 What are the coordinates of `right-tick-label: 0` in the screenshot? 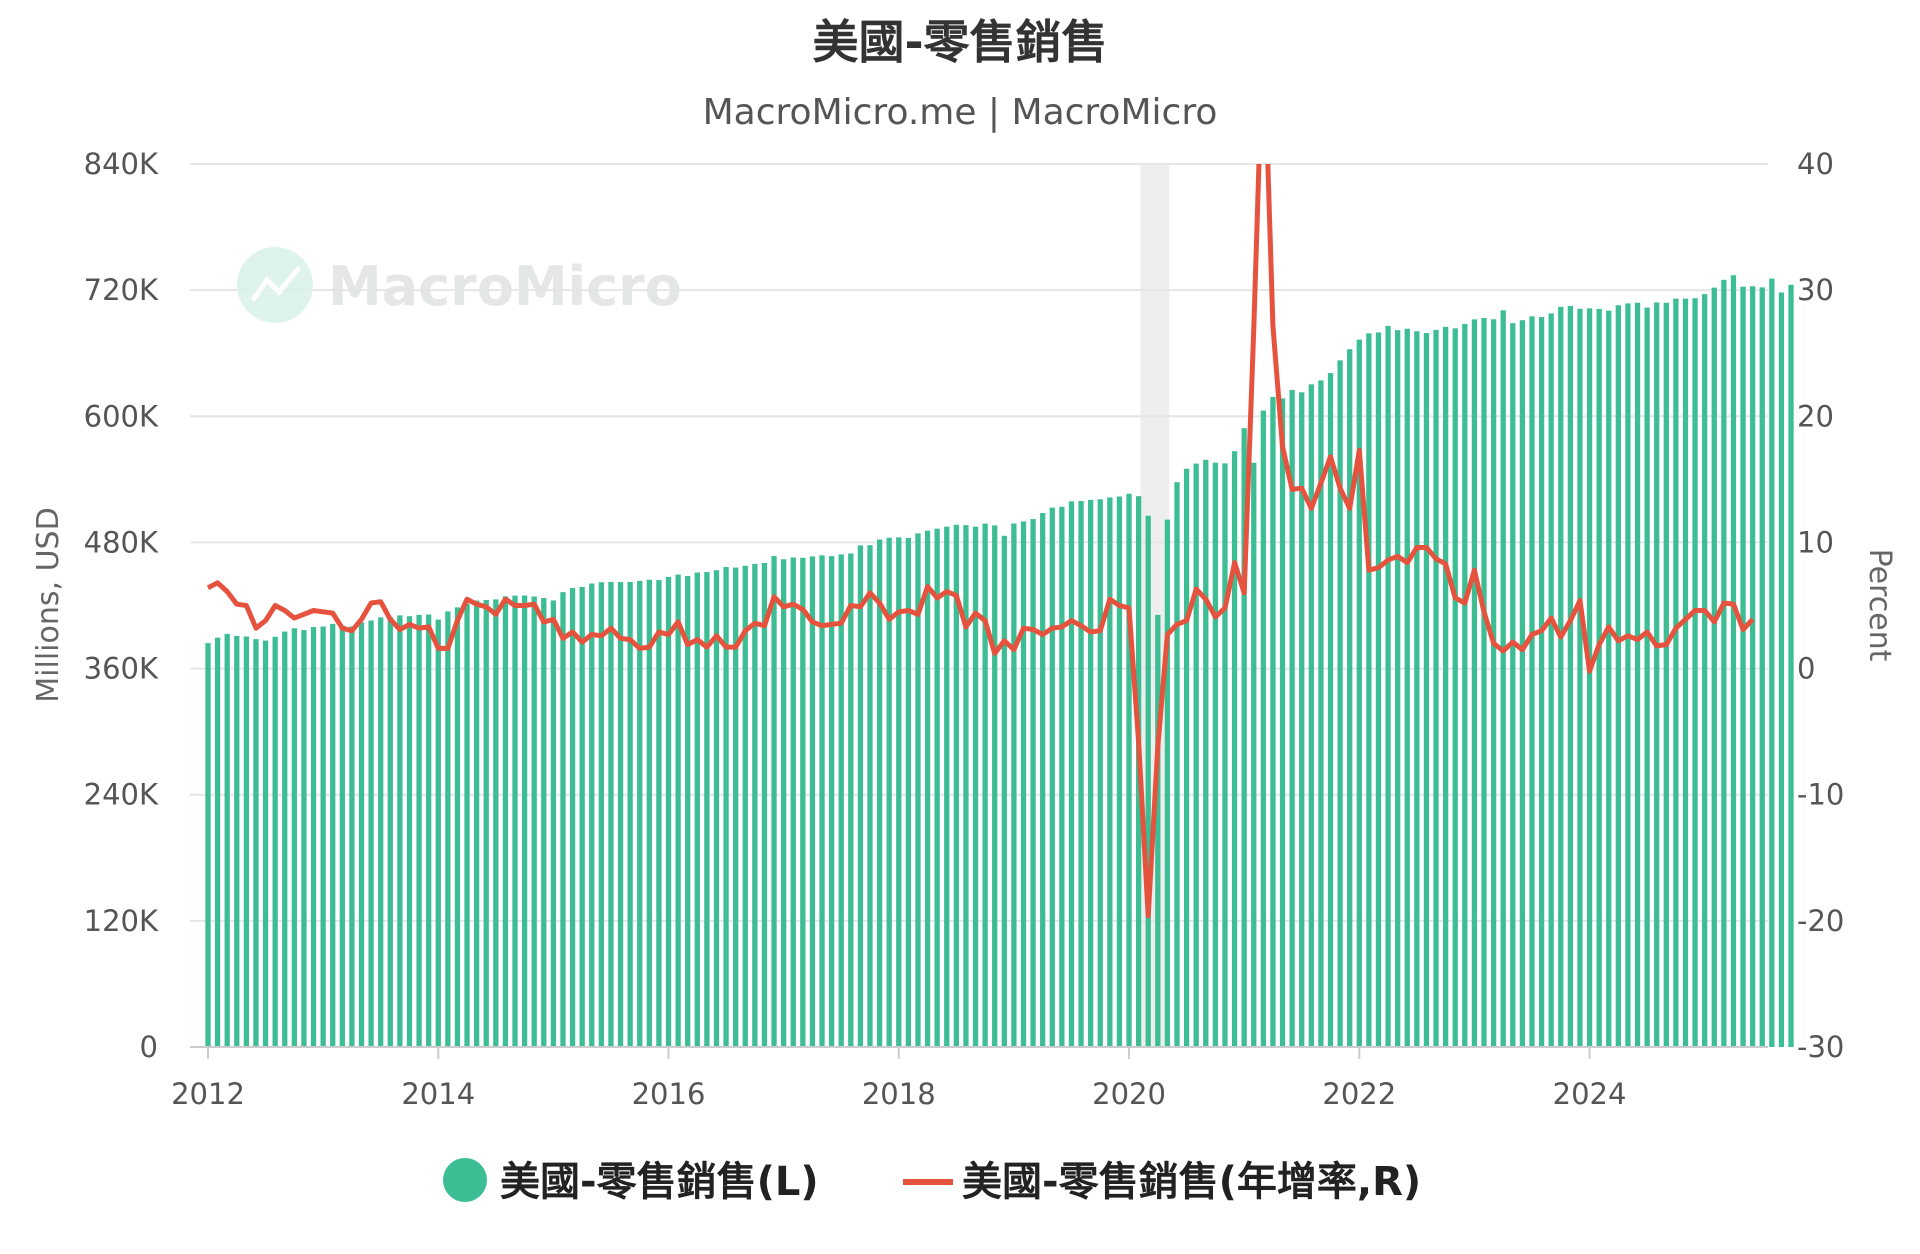 It's located at (1806, 669).